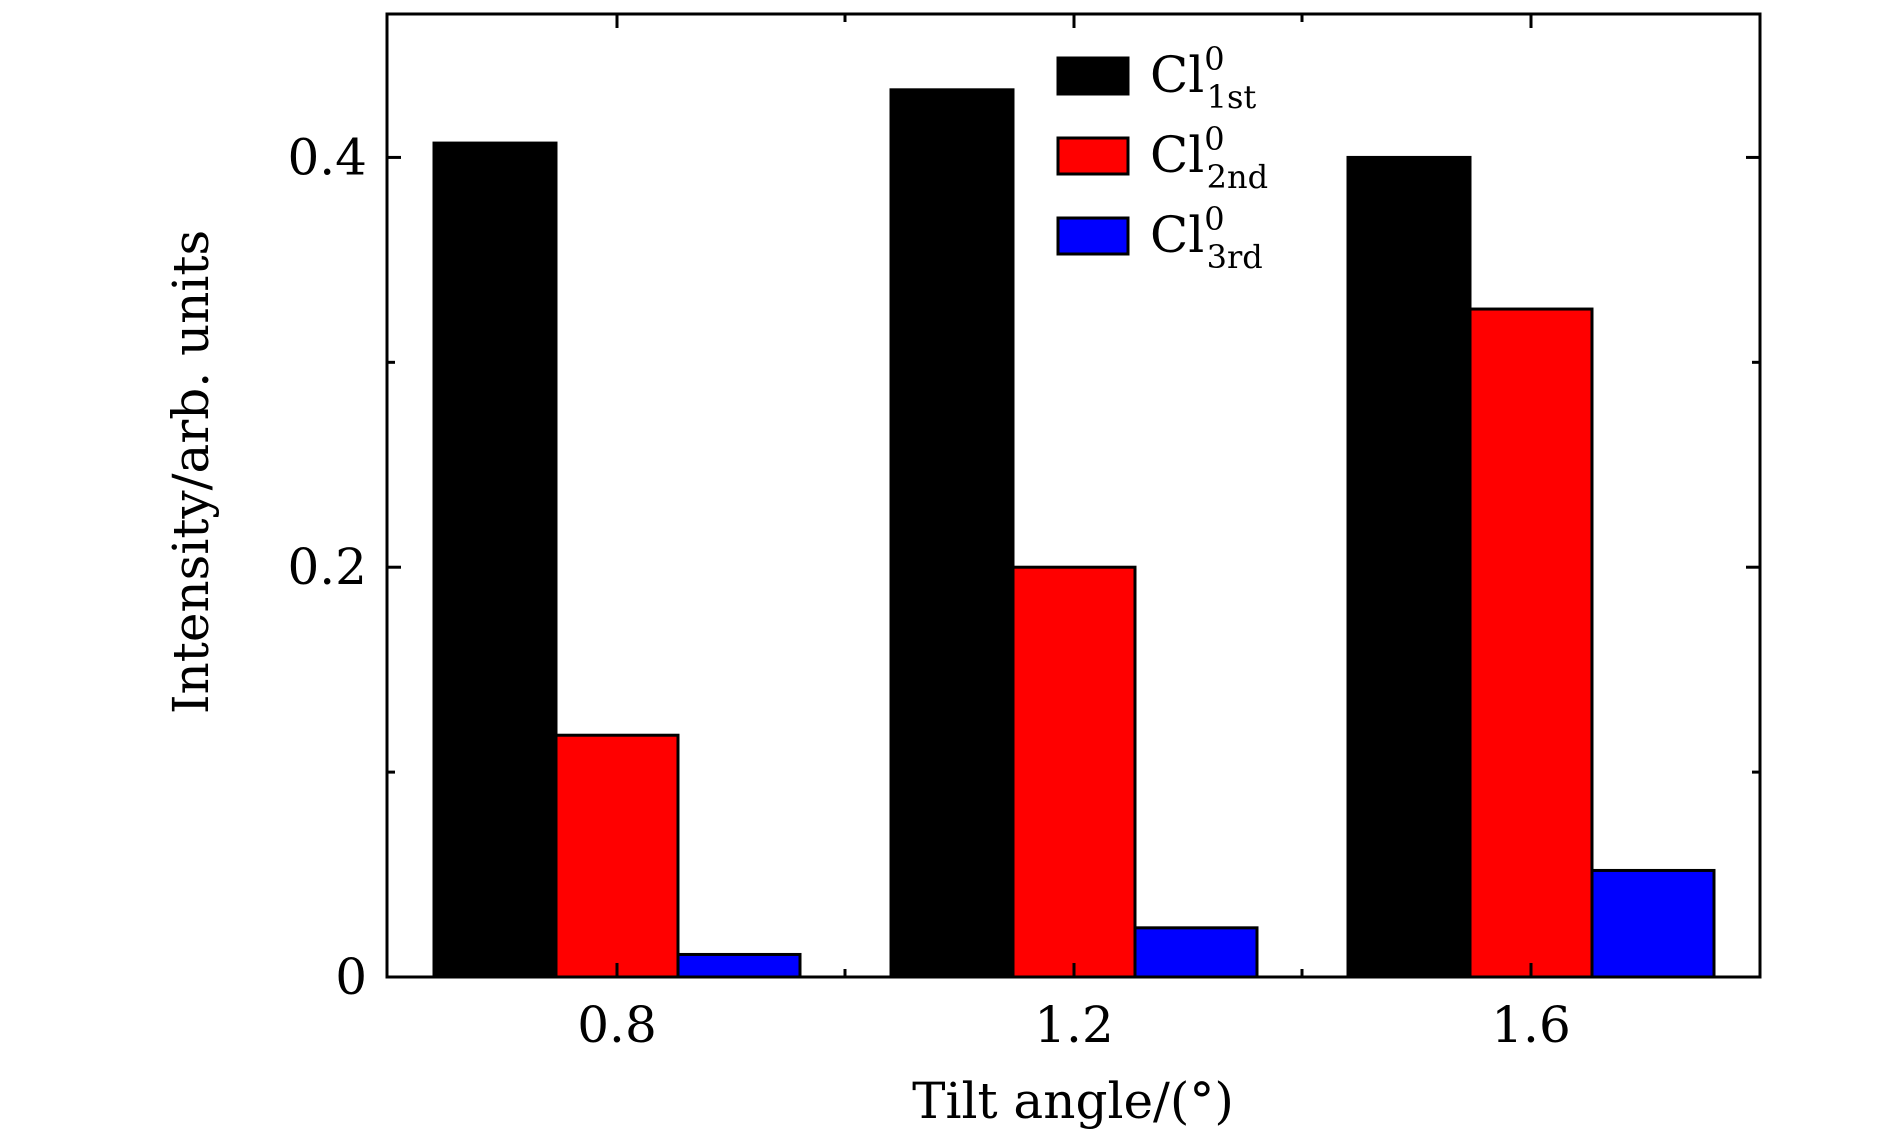 This screenshot has height=1139, width=1890. Describe the element at coordinates (1074, 772) in the screenshot. I see `bar-Cl2nd0-1.2` at that location.